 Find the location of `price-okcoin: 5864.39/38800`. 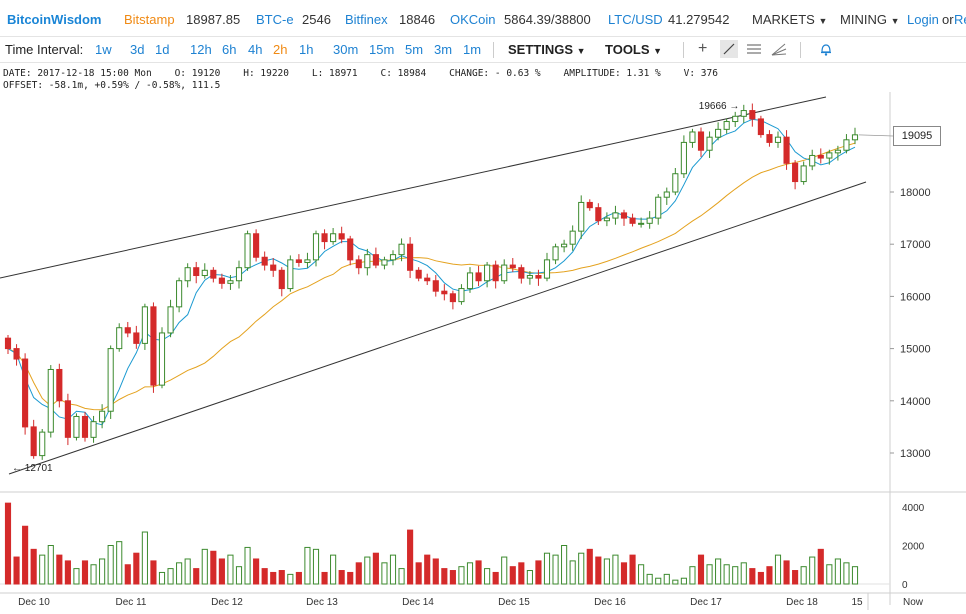

price-okcoin: 5864.39/38800 is located at coordinates (547, 19).